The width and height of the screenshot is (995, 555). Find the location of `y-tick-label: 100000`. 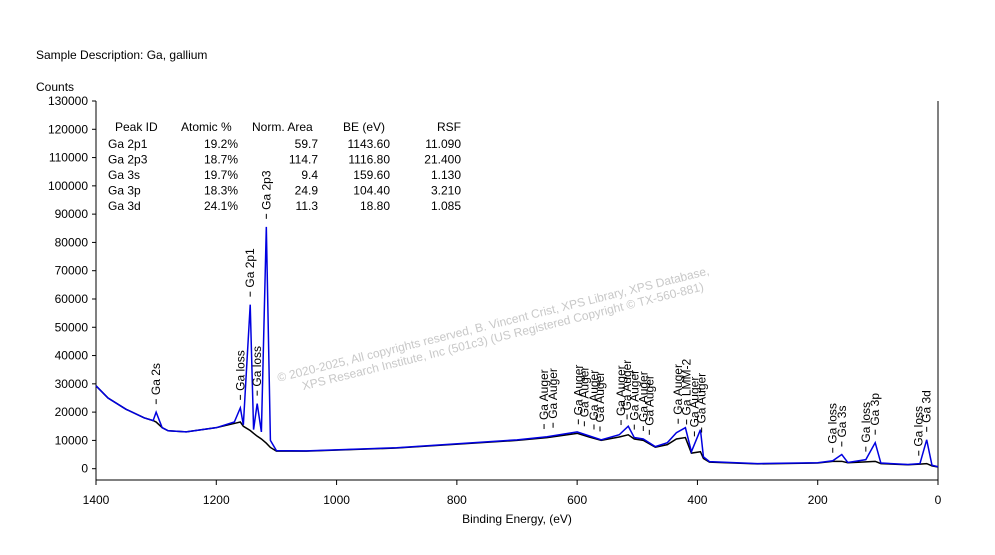

y-tick-label: 100000 is located at coordinates (68, 186).